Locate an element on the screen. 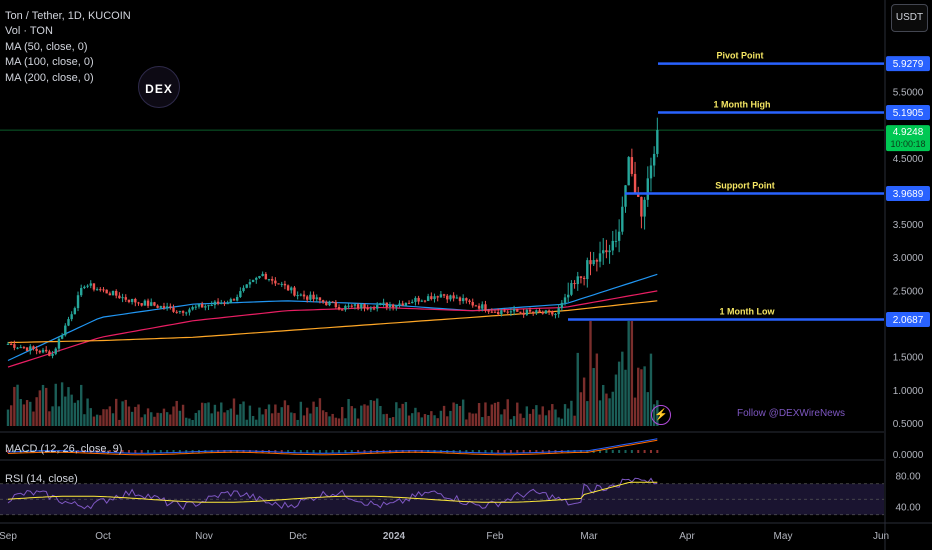 The image size is (932, 550). lightning-icon: ⚡ is located at coordinates (661, 415).